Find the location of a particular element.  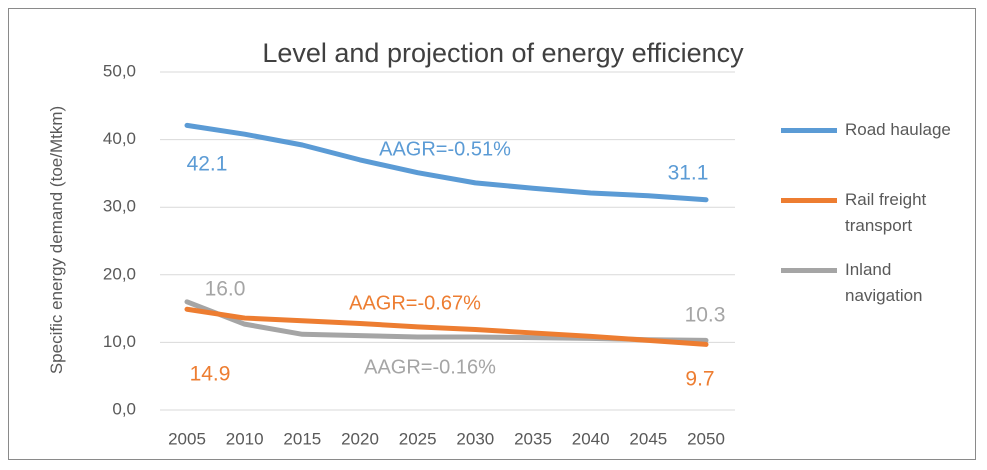

x-tick-label: 2035 is located at coordinates (533, 438).